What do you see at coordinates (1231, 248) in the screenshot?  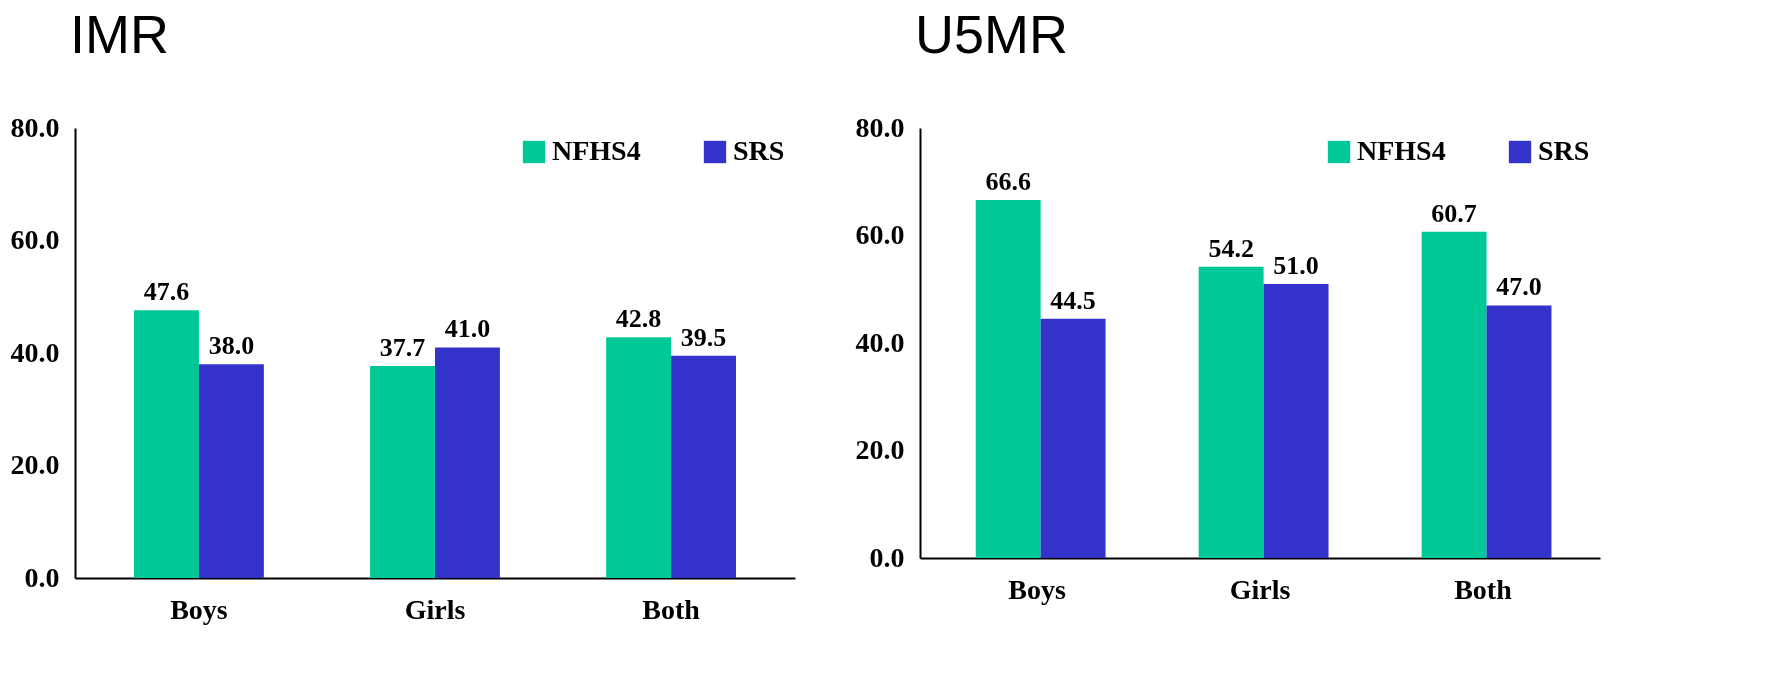 I see `data-label: 54.2` at bounding box center [1231, 248].